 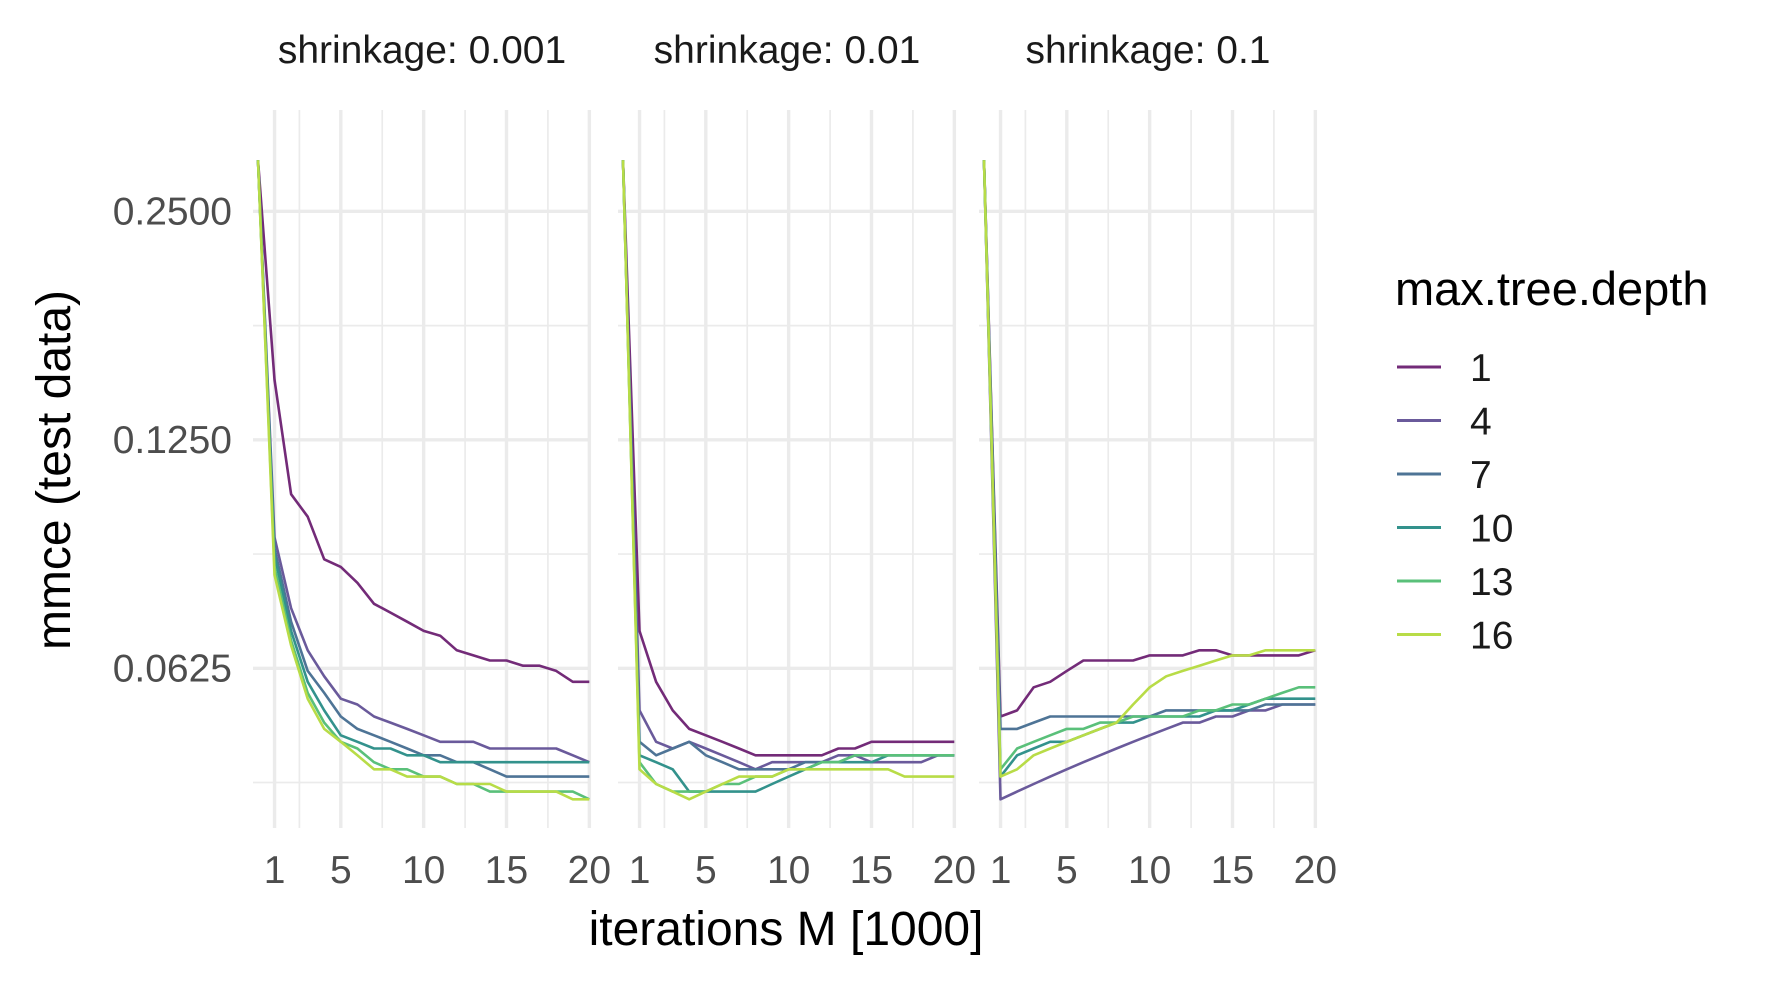 I want to click on y-axis-title: mmce (test data), so click(x=54, y=470).